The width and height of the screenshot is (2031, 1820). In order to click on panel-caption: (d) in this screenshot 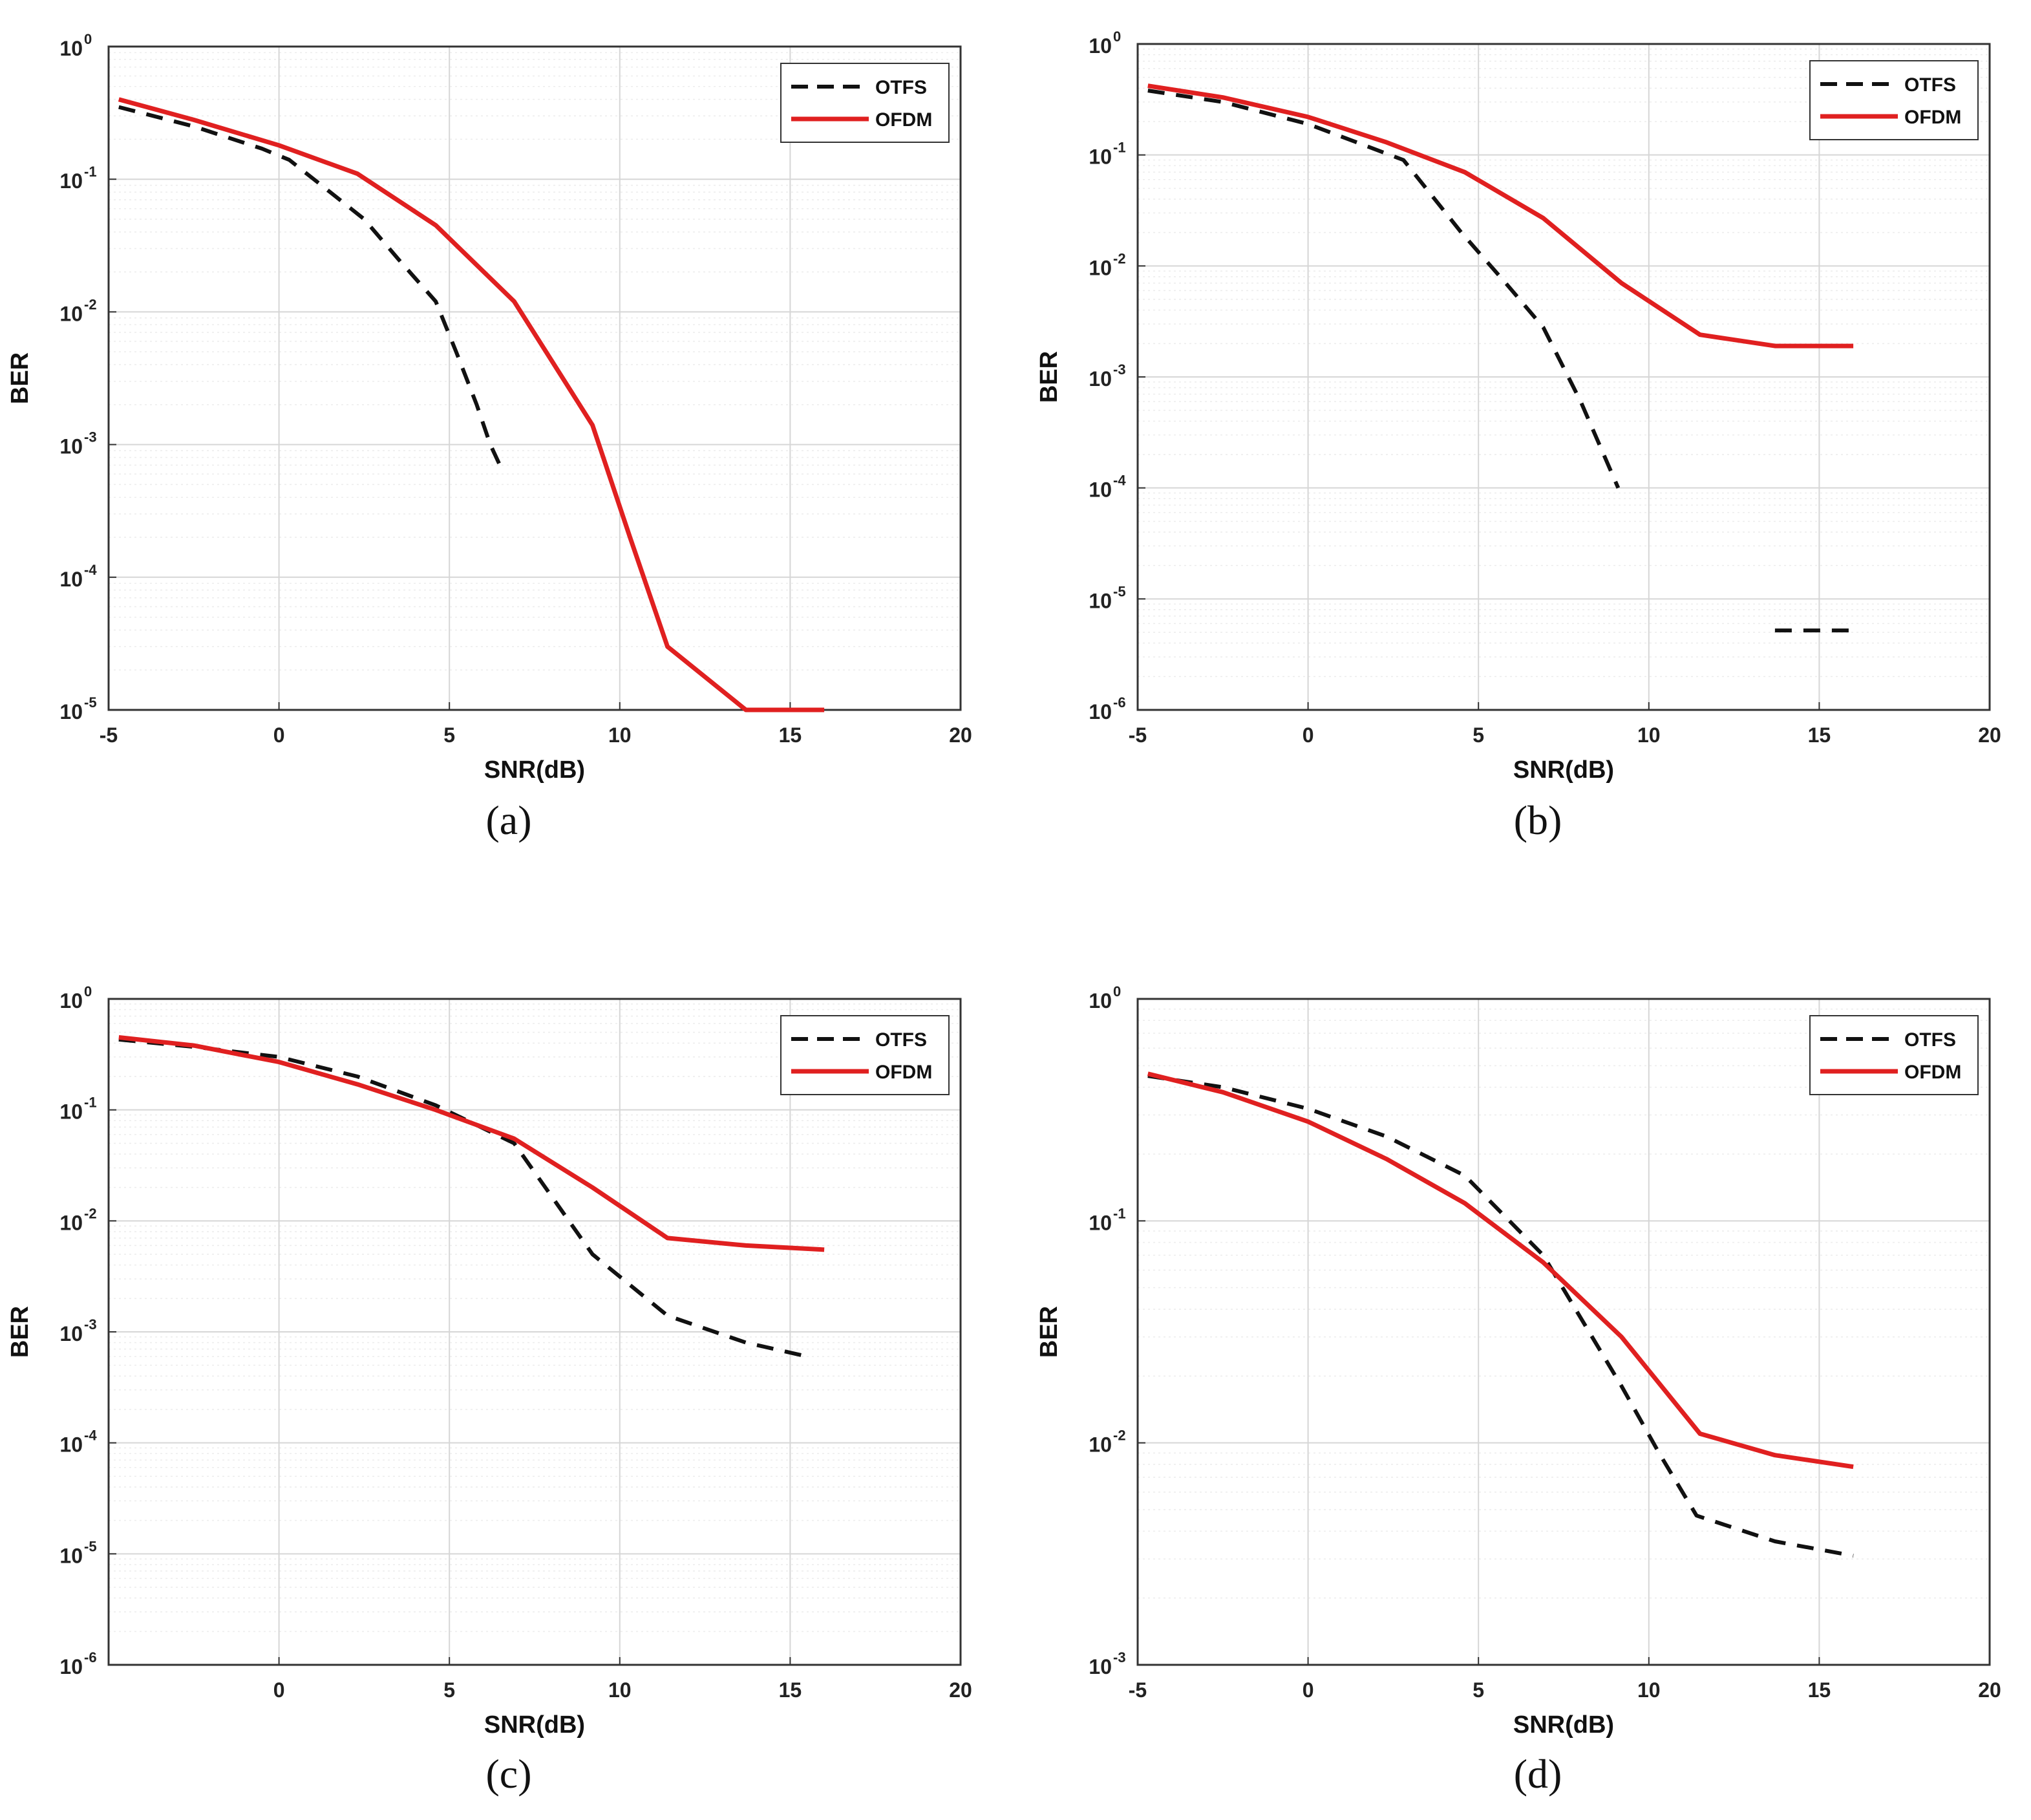, I will do `click(1538, 1774)`.